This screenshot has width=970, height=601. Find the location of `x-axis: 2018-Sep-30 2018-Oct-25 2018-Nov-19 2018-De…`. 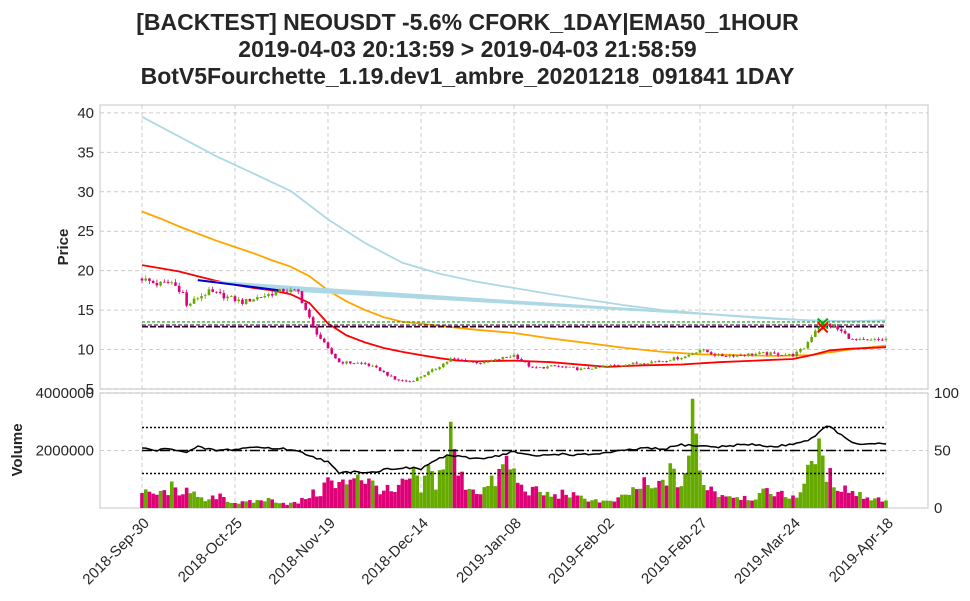

x-axis: 2018-Sep-30 2018-Oct-25 2018-Nov-19 2018-De… is located at coordinates (487, 551).